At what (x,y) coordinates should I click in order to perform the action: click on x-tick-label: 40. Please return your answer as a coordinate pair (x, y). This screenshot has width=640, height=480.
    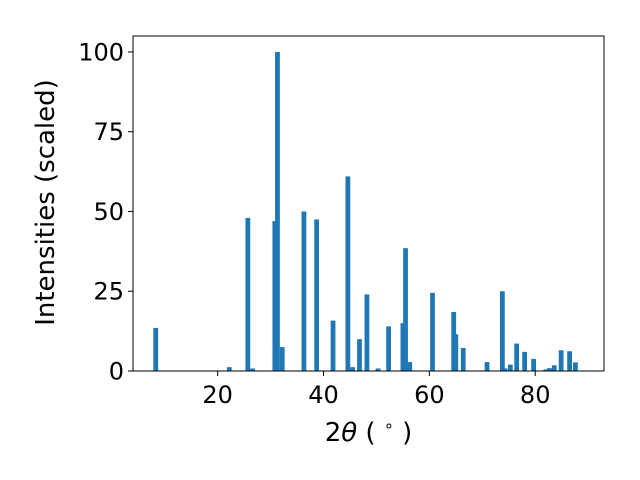
    Looking at the image, I should click on (323, 395).